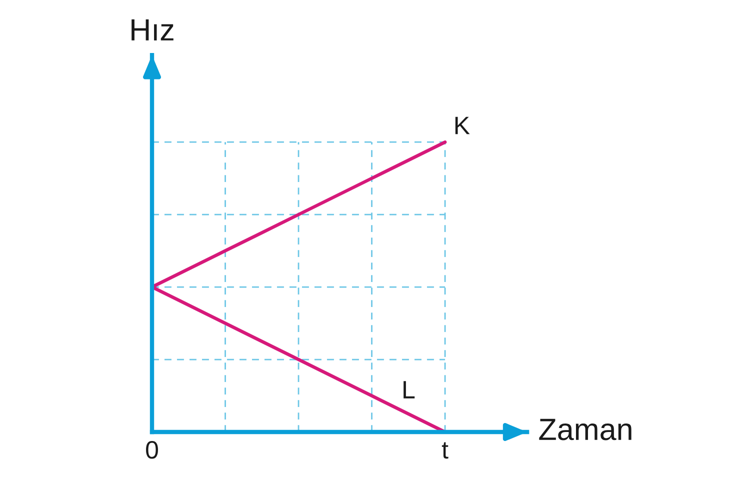 The height and width of the screenshot is (482, 734). What do you see at coordinates (585, 429) in the screenshot?
I see `x-axis-title: Zaman` at bounding box center [585, 429].